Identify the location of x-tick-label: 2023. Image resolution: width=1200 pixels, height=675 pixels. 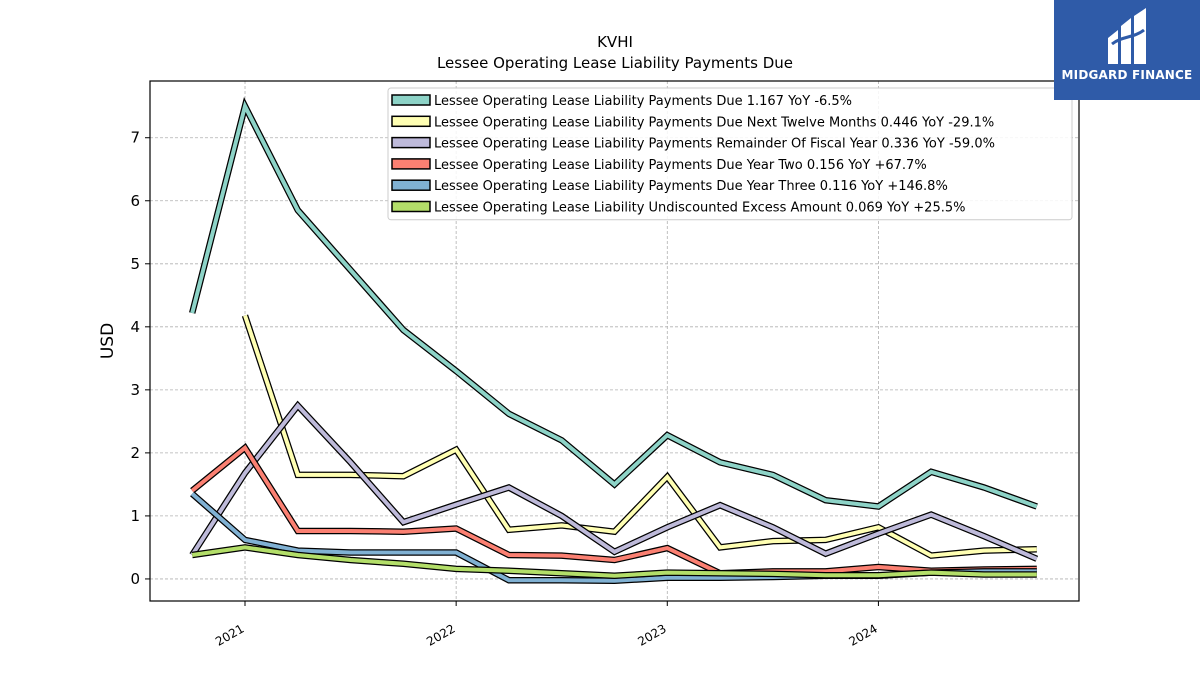
(651, 634).